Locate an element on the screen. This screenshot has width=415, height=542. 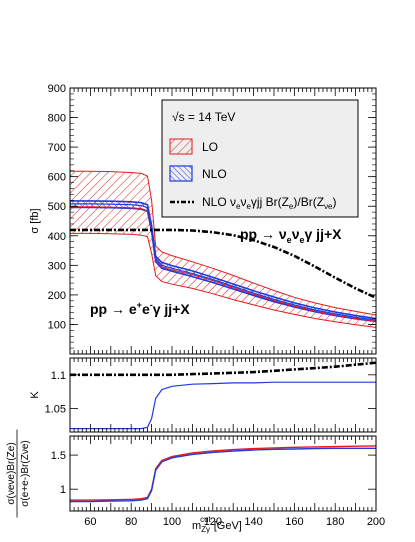
k-factor-y-tick-label: 1.05 is located at coordinates (55, 409).